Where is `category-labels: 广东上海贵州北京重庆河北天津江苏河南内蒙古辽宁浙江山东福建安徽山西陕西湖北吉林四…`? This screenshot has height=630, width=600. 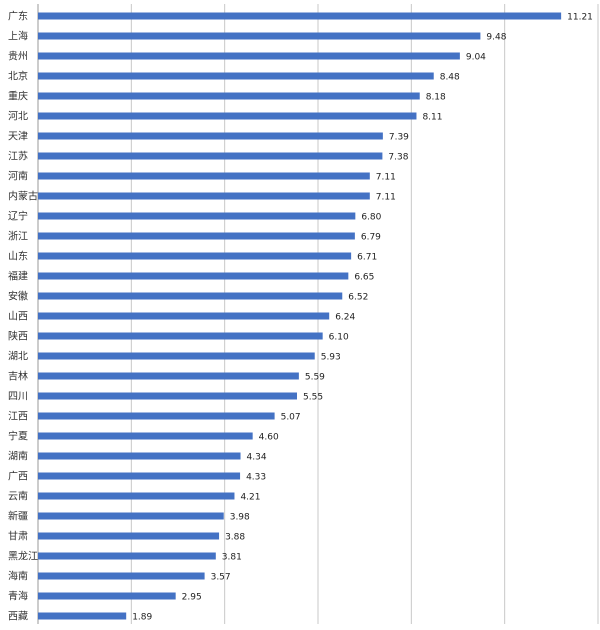
category-labels: 广东上海贵州北京重庆河北天津江苏河南内蒙古辽宁浙江山东福建安徽山西陕西湖北吉林四… is located at coordinates (23, 316).